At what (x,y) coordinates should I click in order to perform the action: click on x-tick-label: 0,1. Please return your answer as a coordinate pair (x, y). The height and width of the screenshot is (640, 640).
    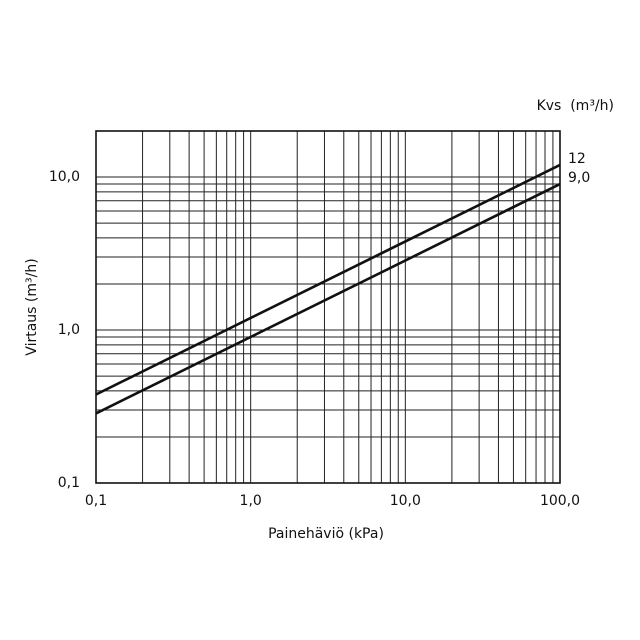
    Looking at the image, I should click on (96, 501).